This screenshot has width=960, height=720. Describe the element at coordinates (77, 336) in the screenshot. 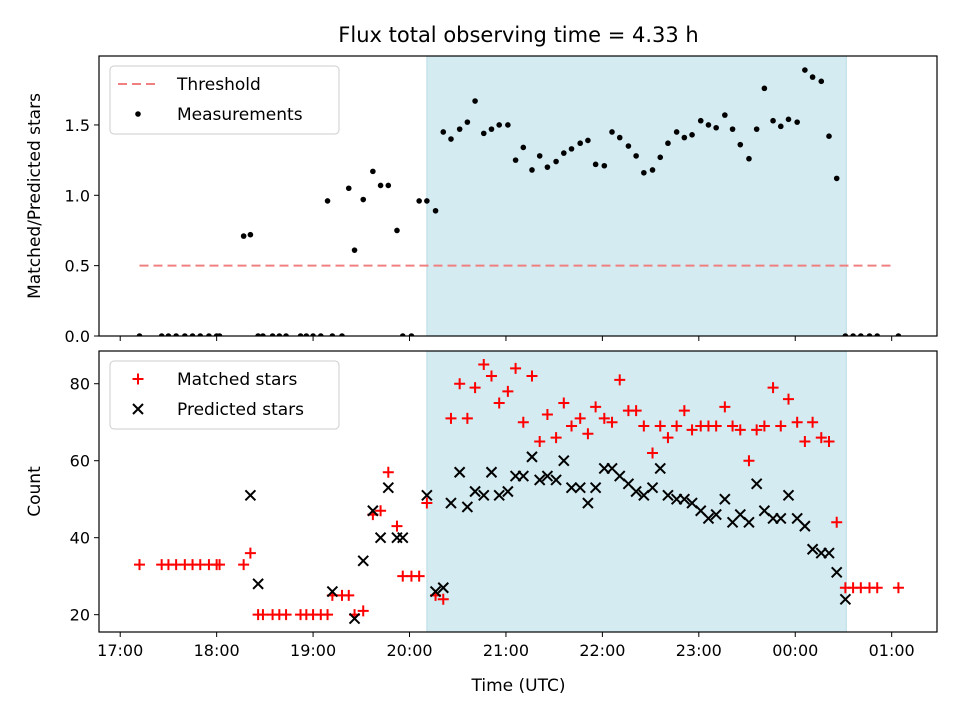

I see `y-tick-label: 0.0` at that location.